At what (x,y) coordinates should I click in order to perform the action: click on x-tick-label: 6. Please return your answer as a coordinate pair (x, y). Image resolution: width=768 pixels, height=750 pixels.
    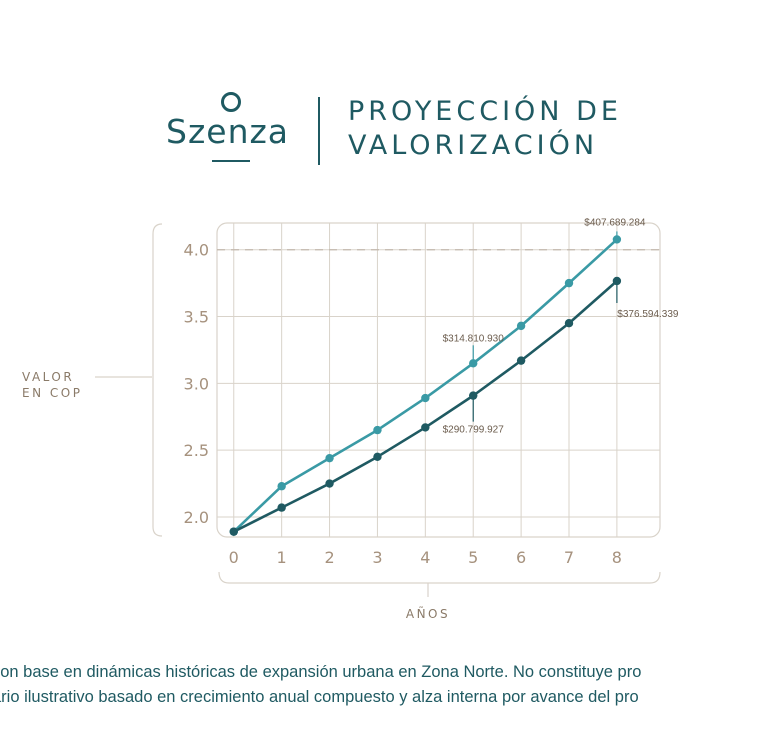
    Looking at the image, I should click on (521, 557).